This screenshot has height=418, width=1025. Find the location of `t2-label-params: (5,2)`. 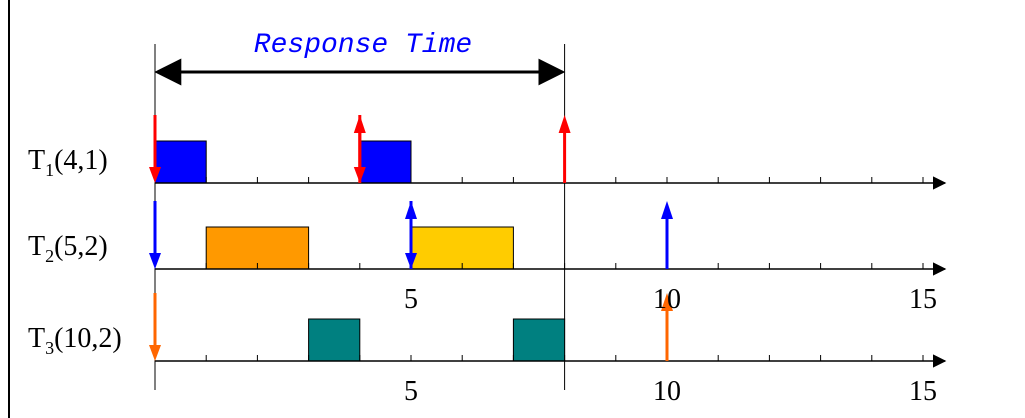

t2-label-params: (5,2) is located at coordinates (81, 246).